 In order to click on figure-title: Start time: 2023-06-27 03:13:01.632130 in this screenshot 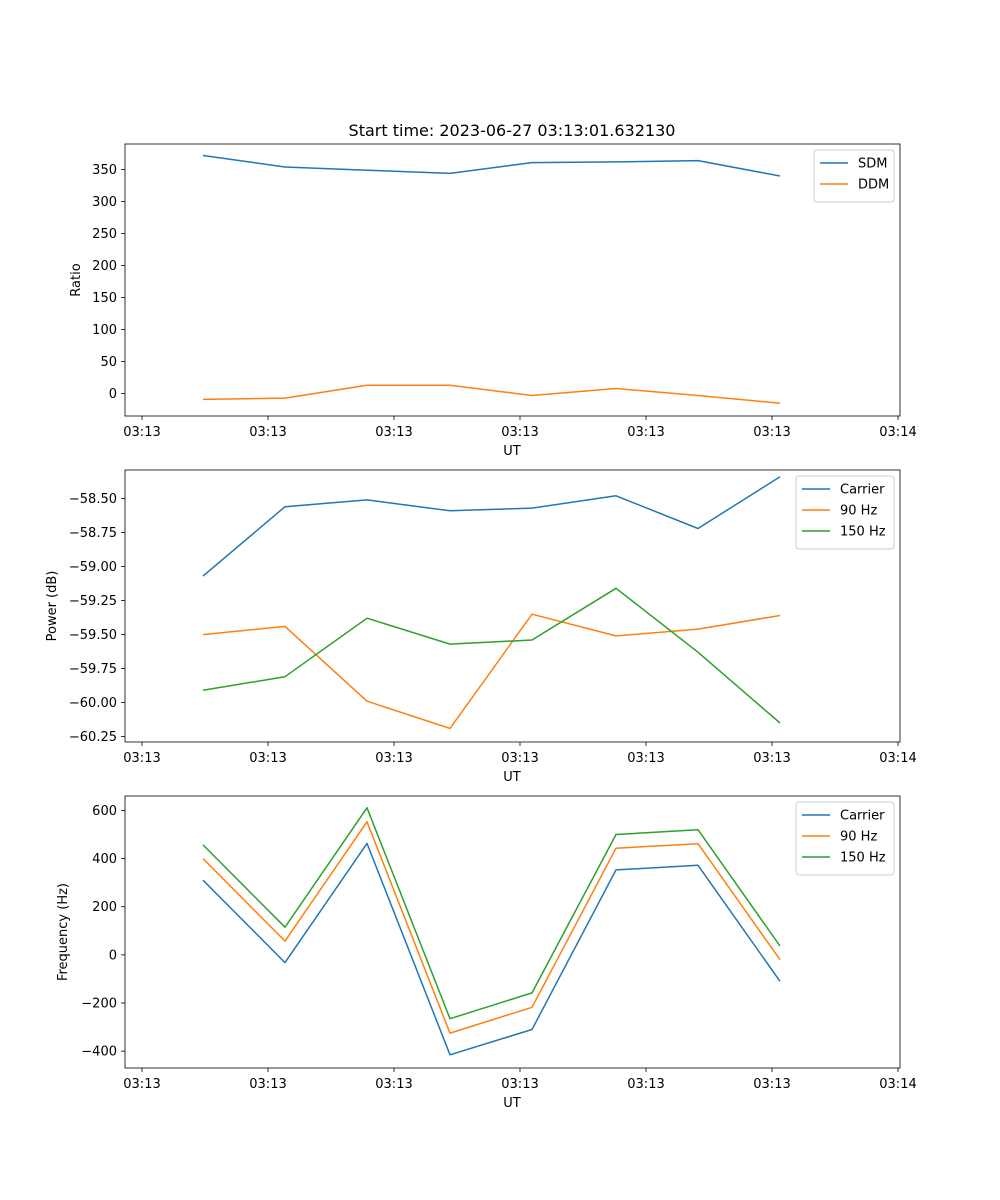, I will do `click(512, 130)`.